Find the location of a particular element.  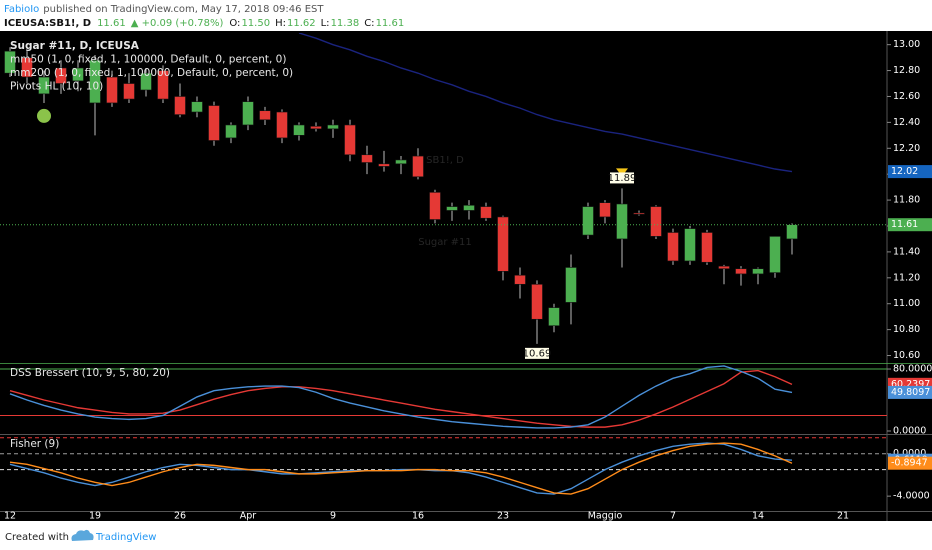

value-label: 49.8097 is located at coordinates (910, 392).